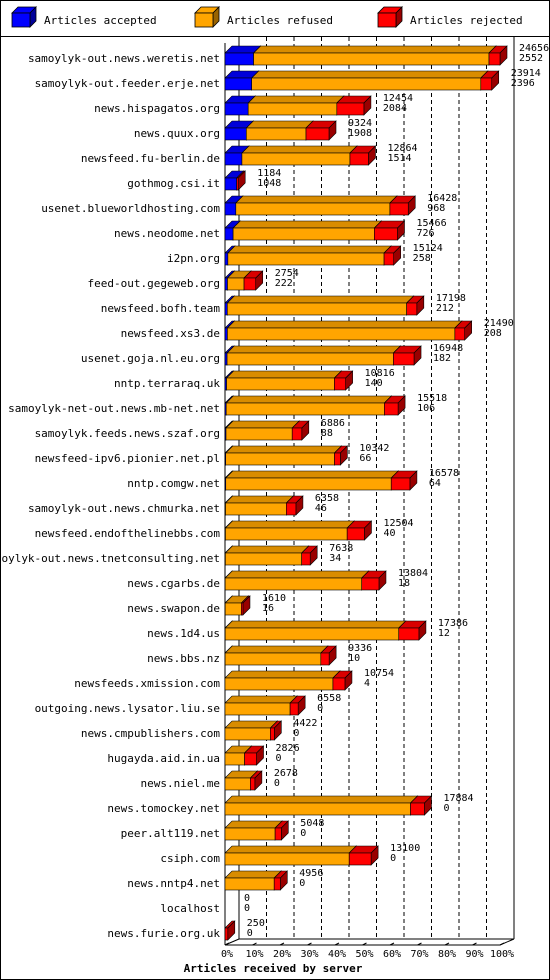 Image resolution: width=550 pixels, height=980 pixels. I want to click on category-label: usenet.blueworldhosting.com, so click(130, 208).